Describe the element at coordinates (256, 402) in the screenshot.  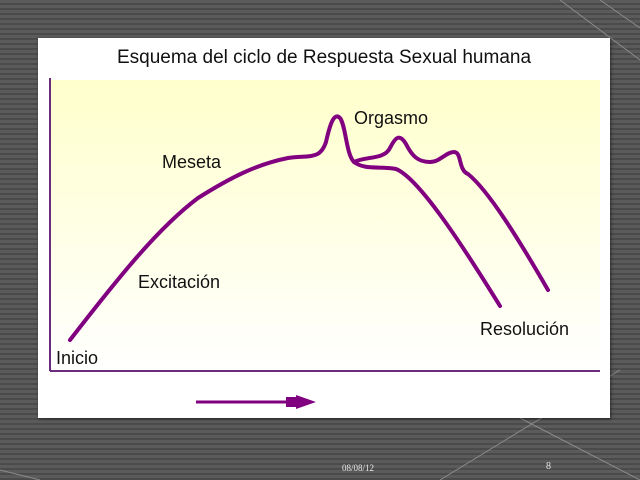
I see `time-arrow` at that location.